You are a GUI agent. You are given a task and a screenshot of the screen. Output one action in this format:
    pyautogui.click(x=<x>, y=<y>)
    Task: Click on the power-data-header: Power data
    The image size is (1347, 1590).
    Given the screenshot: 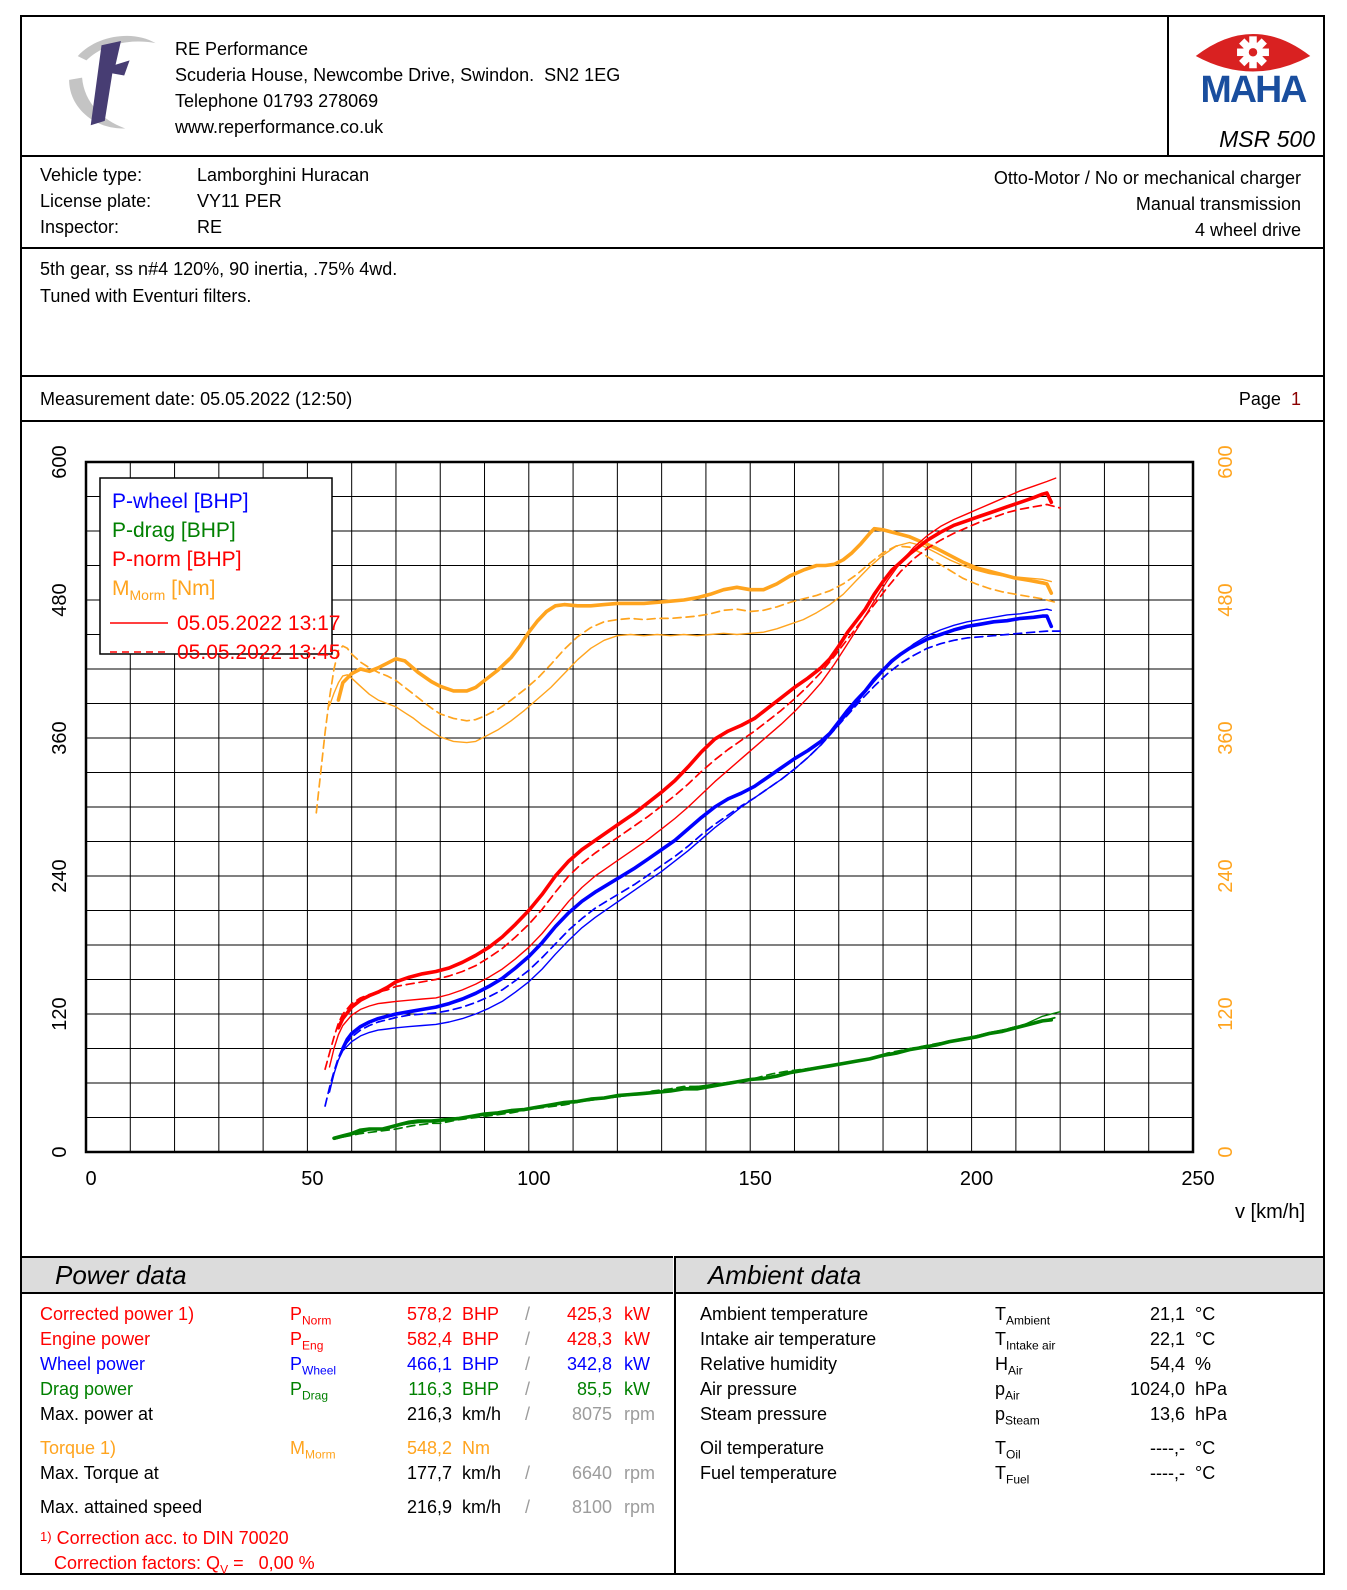 What is the action you would take?
    pyautogui.click(x=121, y=1275)
    